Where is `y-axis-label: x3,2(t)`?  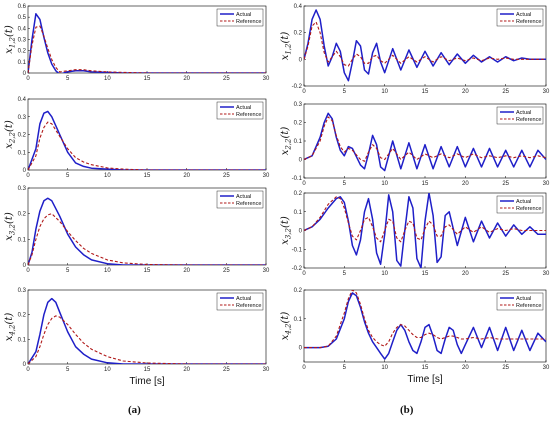
y-axis-label: x3,2(t) is located at coordinates (286, 230).